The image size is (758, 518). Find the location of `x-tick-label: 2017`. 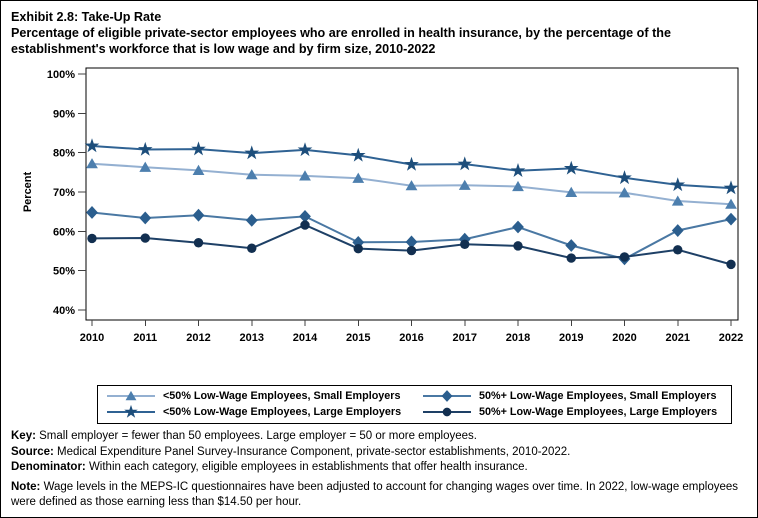

x-tick-label: 2017 is located at coordinates (465, 338).